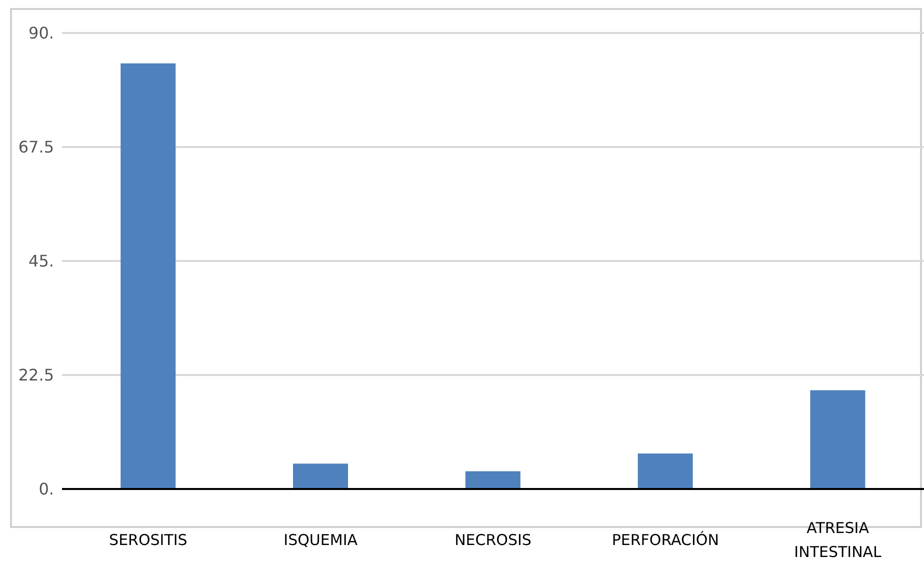 The height and width of the screenshot is (582, 924). What do you see at coordinates (46, 489) in the screenshot?
I see `y-tick-label: 0.` at bounding box center [46, 489].